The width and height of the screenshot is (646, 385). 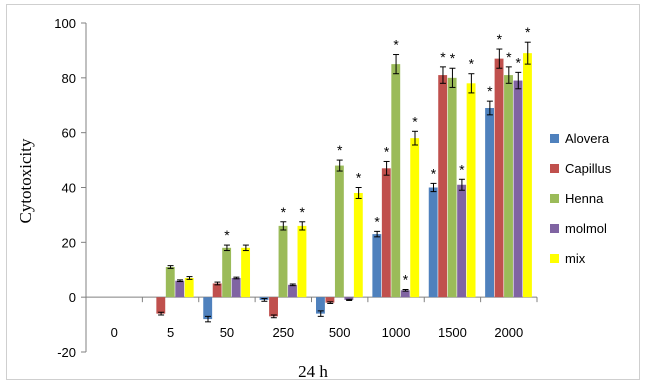 I want to click on x-tick-label: 1500, so click(x=452, y=332).